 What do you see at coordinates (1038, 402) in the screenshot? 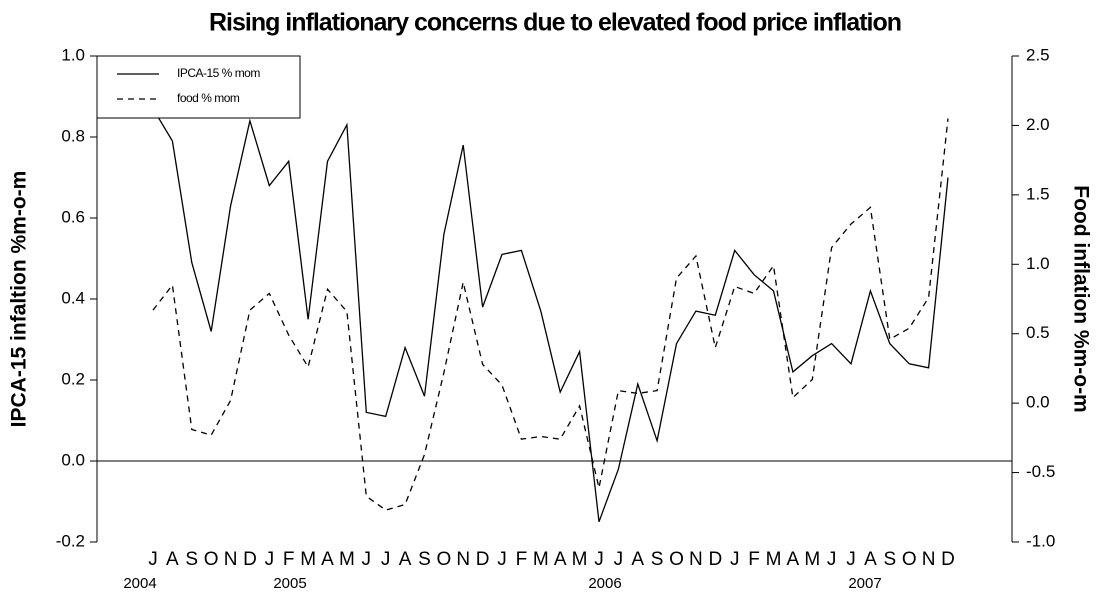
I see `y2-tick-label: 0.0` at bounding box center [1038, 402].